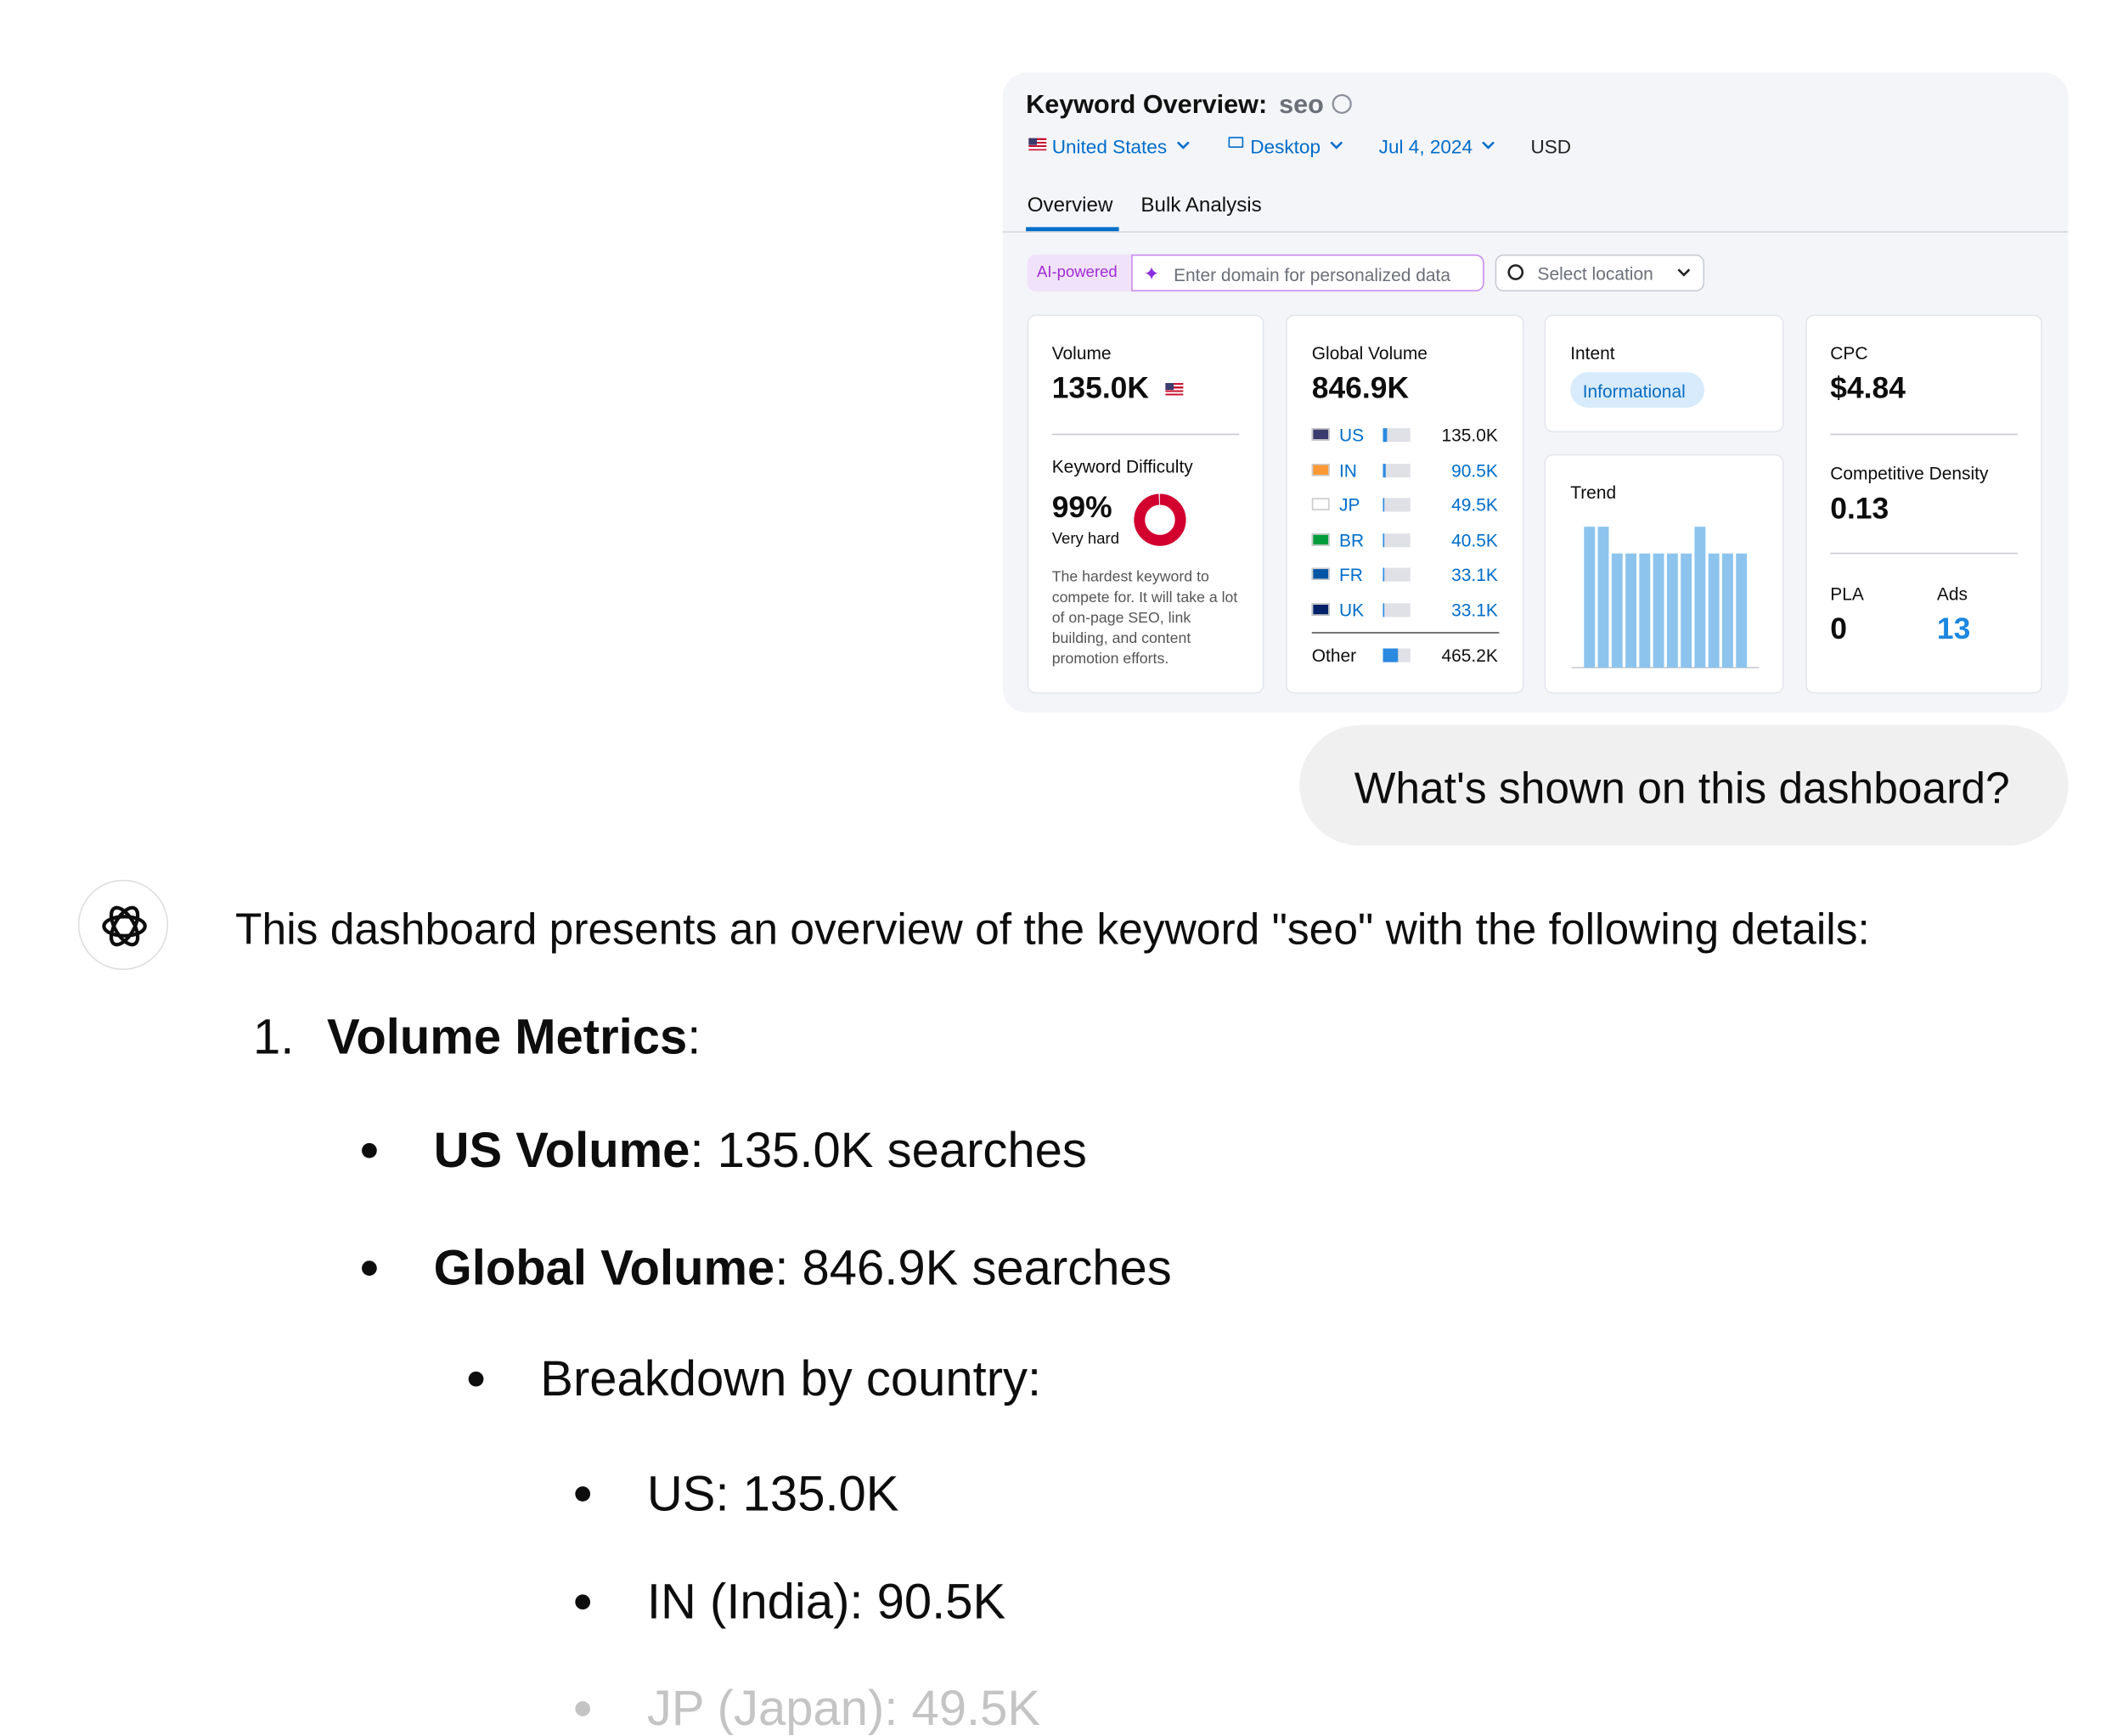 The width and height of the screenshot is (2123, 1736). What do you see at coordinates (514, 1037) in the screenshot?
I see `section-heading: Volume Metrics:` at bounding box center [514, 1037].